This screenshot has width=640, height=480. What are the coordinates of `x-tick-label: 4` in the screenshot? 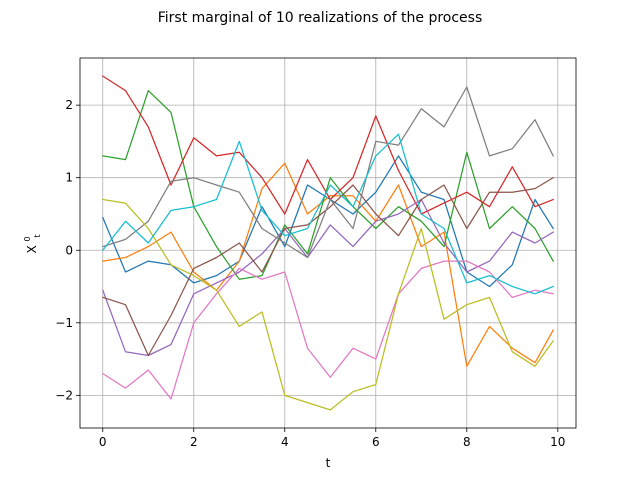 It's located at (285, 442).